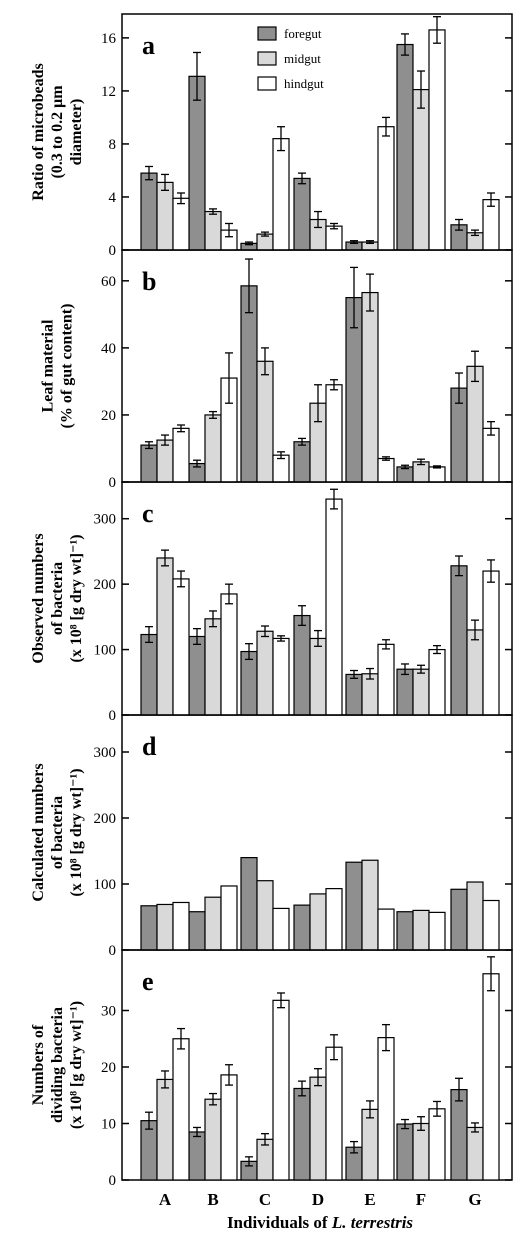 Image resolution: width=520 pixels, height=1238 pixels. What do you see at coordinates (38, 131) in the screenshot?
I see `y-axis-label-line: Ratio of microbeads` at bounding box center [38, 131].